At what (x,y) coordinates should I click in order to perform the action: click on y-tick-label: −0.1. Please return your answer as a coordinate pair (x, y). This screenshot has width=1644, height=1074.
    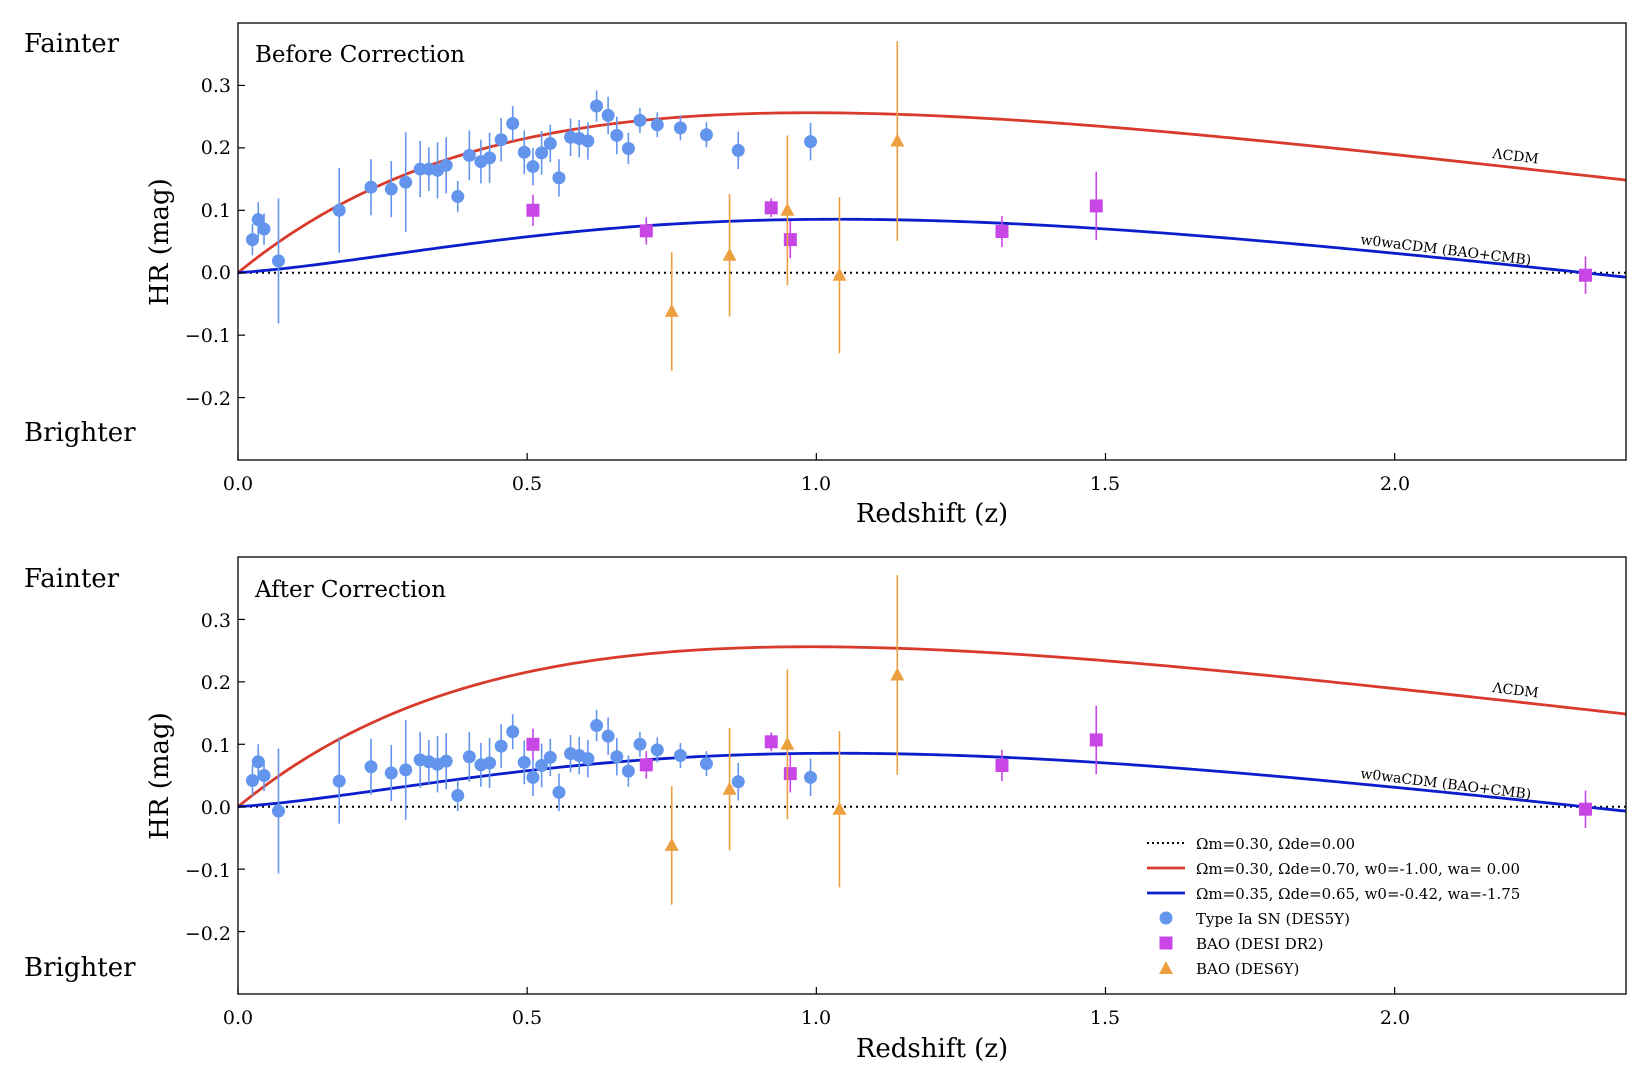
    Looking at the image, I should click on (208, 871).